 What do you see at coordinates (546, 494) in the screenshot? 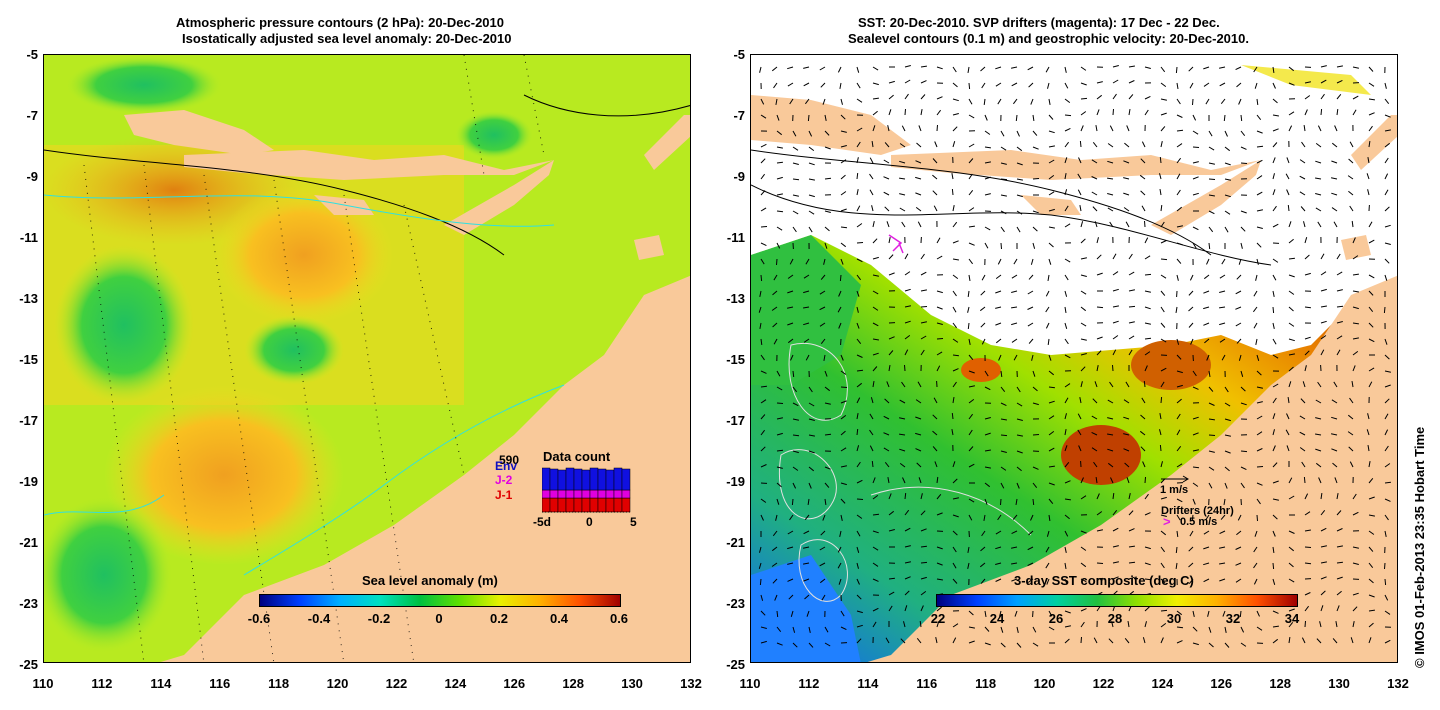
I see `data-count-bar-j2` at bounding box center [546, 494].